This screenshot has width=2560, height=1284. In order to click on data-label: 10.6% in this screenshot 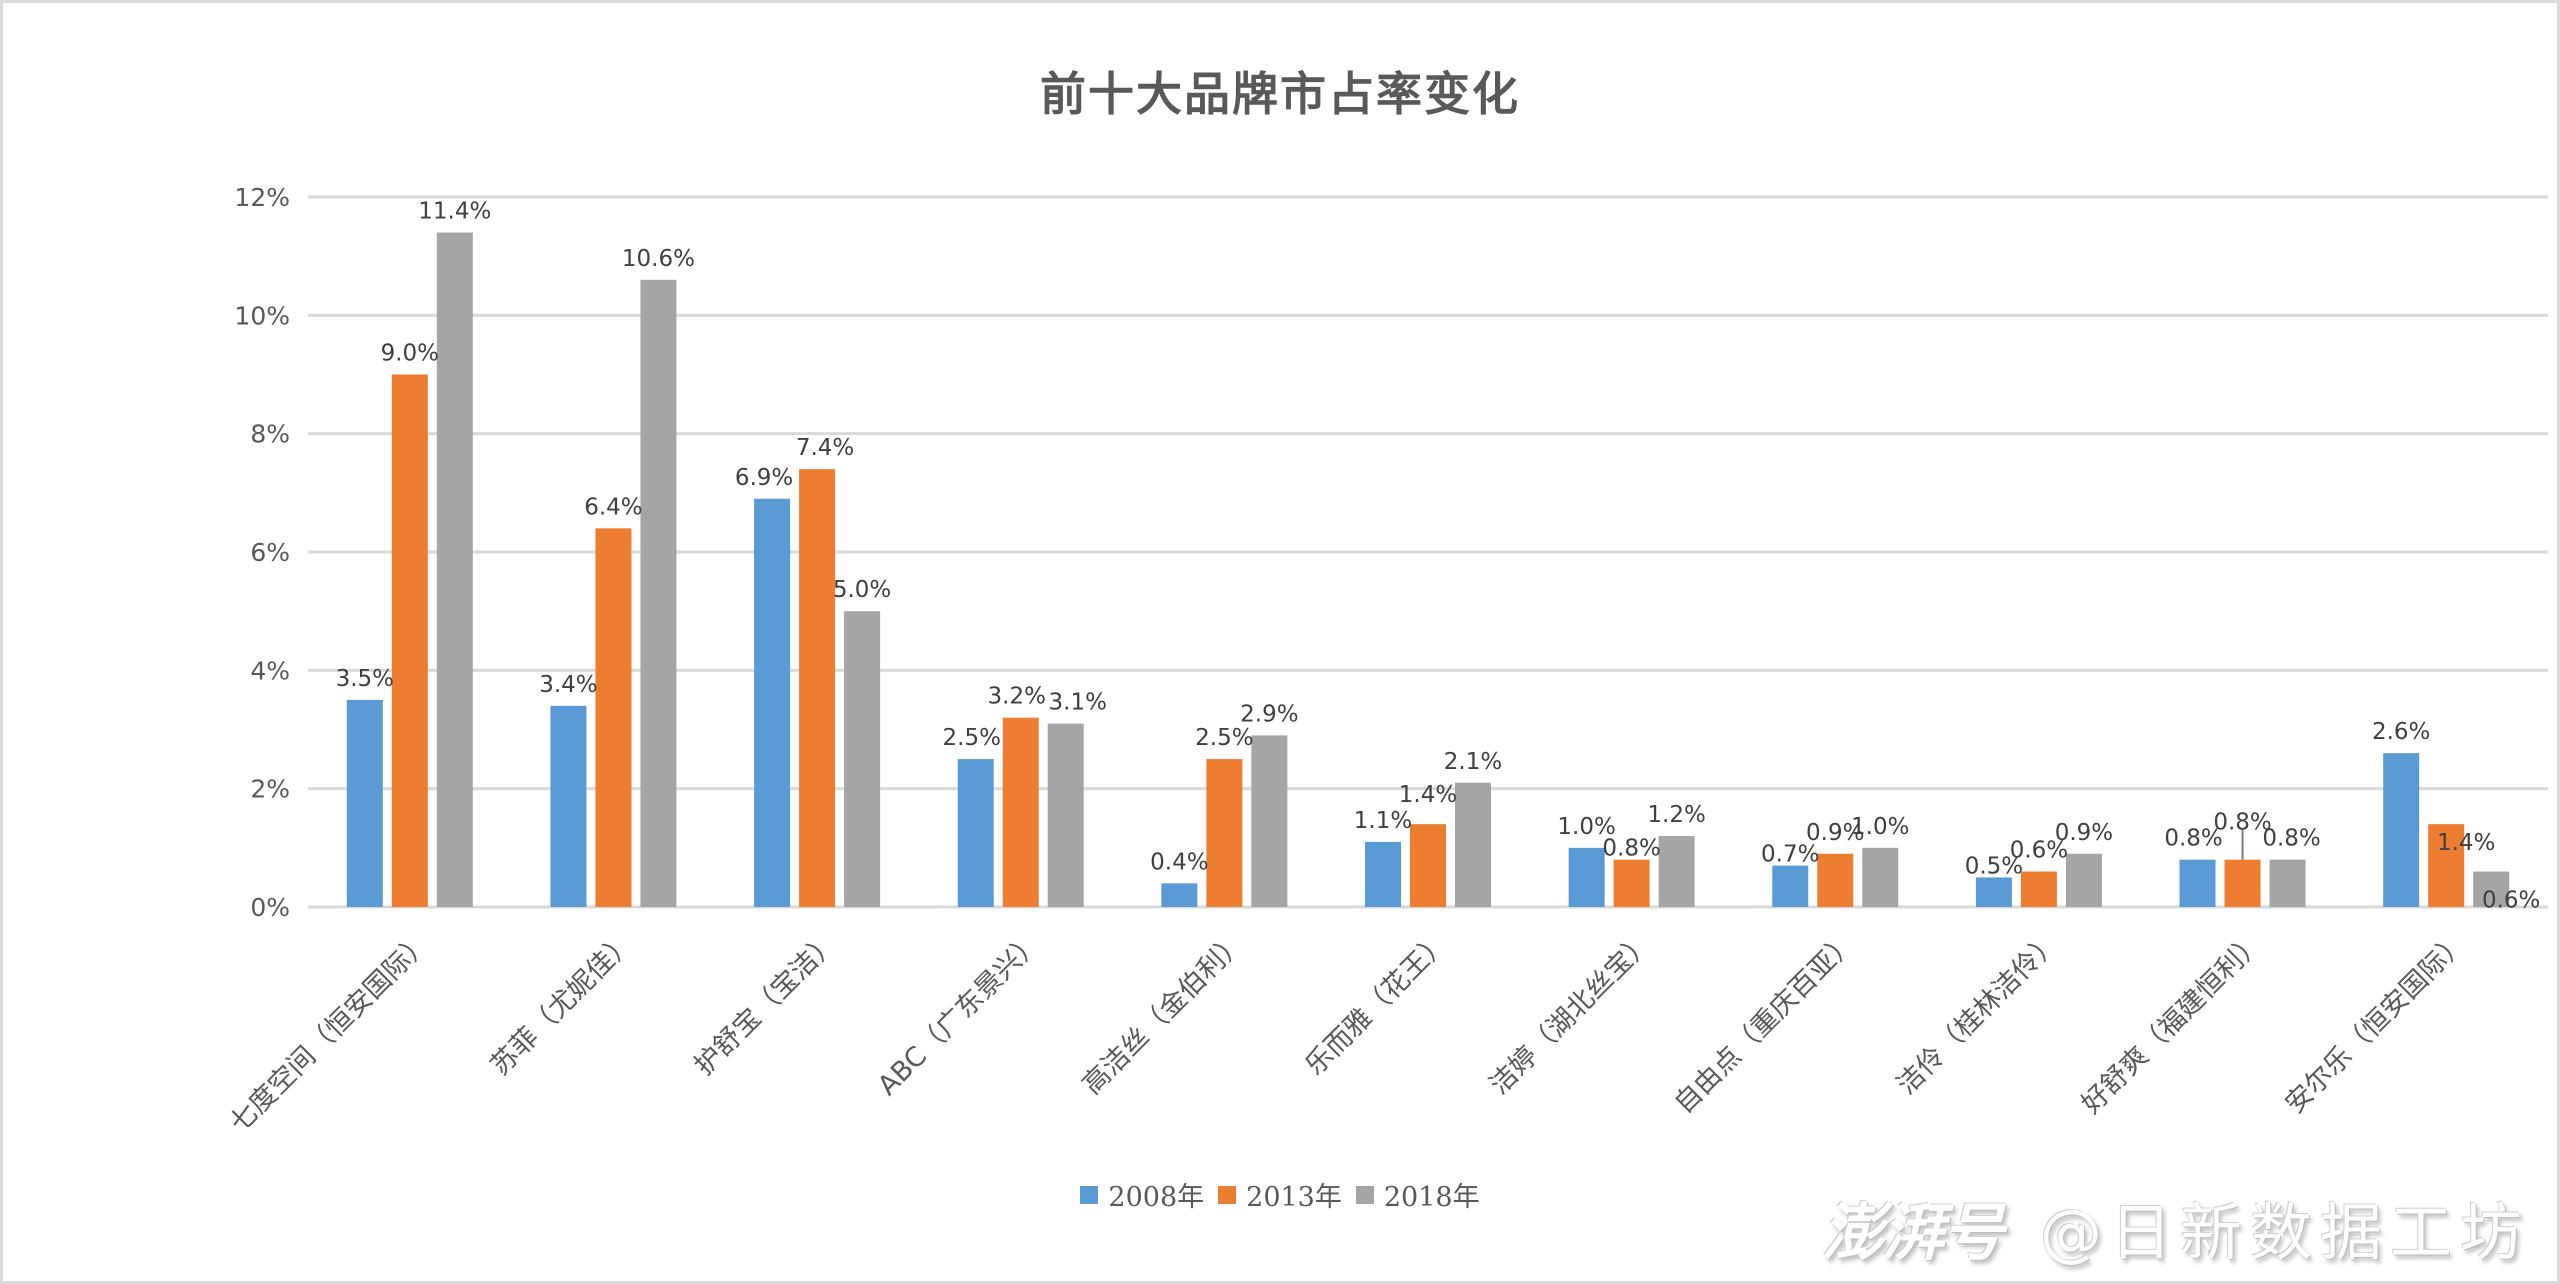, I will do `click(658, 259)`.